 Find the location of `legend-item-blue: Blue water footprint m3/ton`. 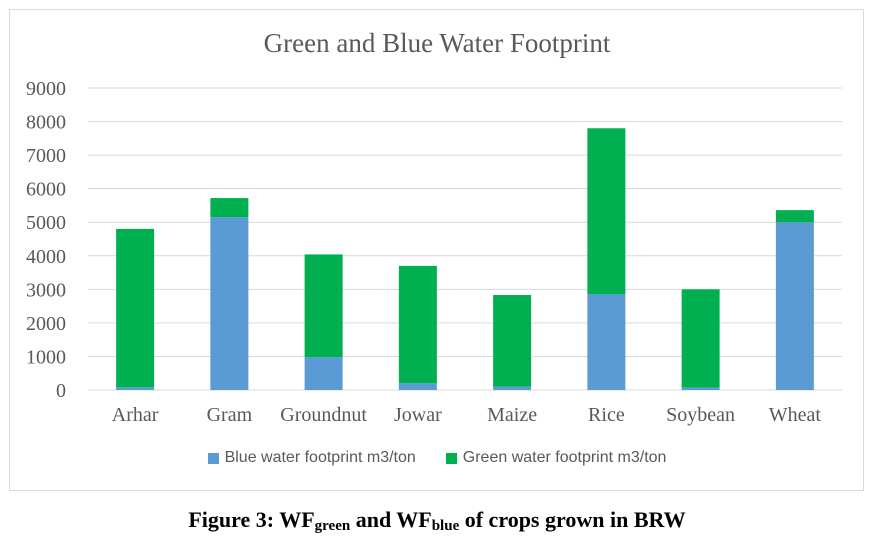

legend-item-blue: Blue water footprint m3/ton is located at coordinates (311, 458).